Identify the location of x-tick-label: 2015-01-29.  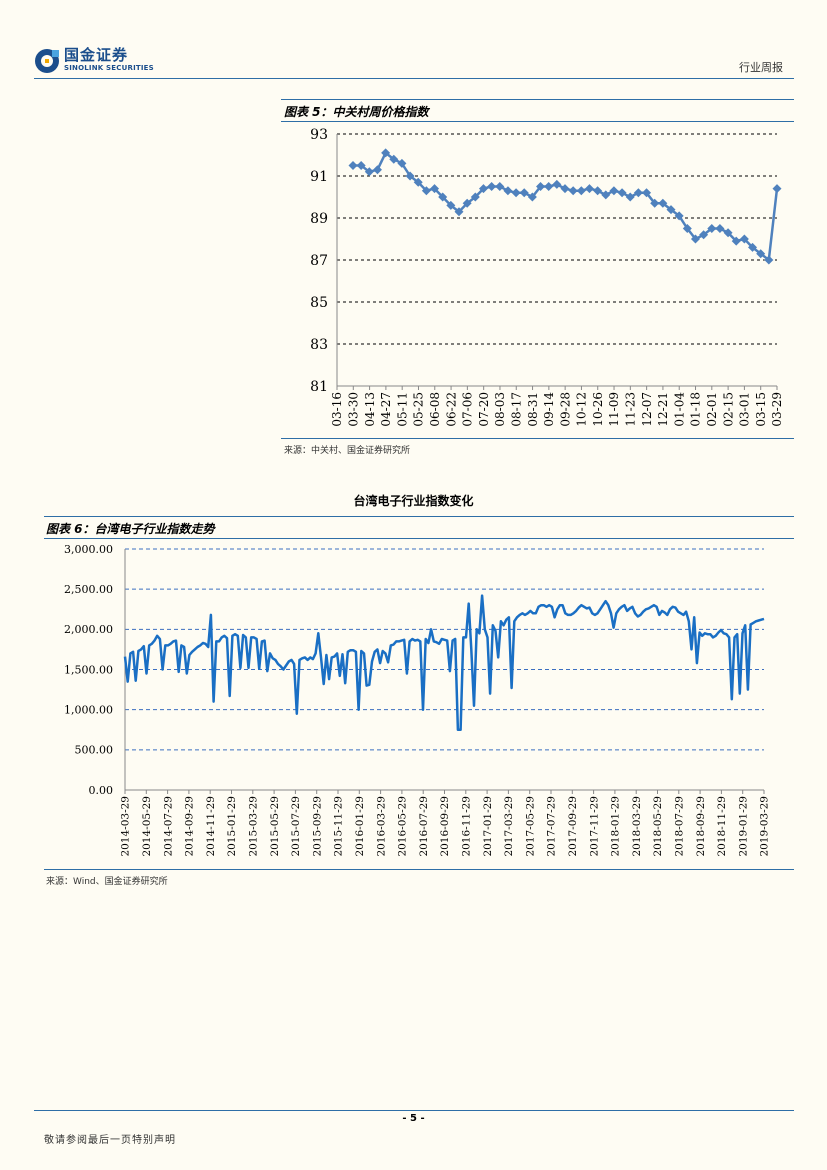
(232, 826).